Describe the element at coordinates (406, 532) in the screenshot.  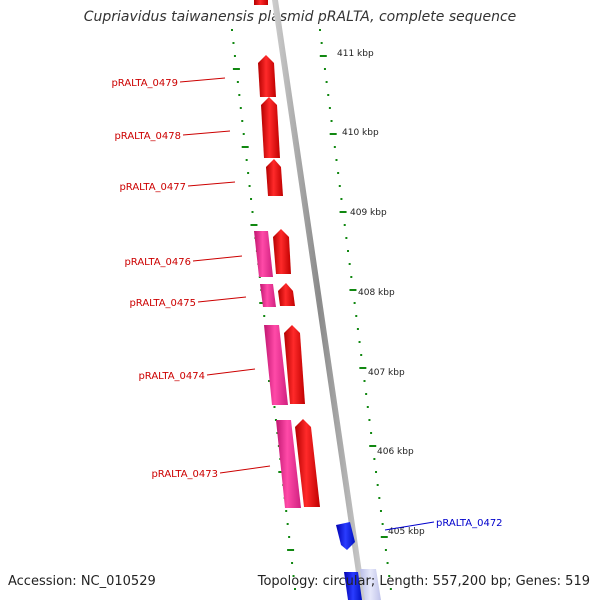
I see `scale-label: 405 kbp` at that location.